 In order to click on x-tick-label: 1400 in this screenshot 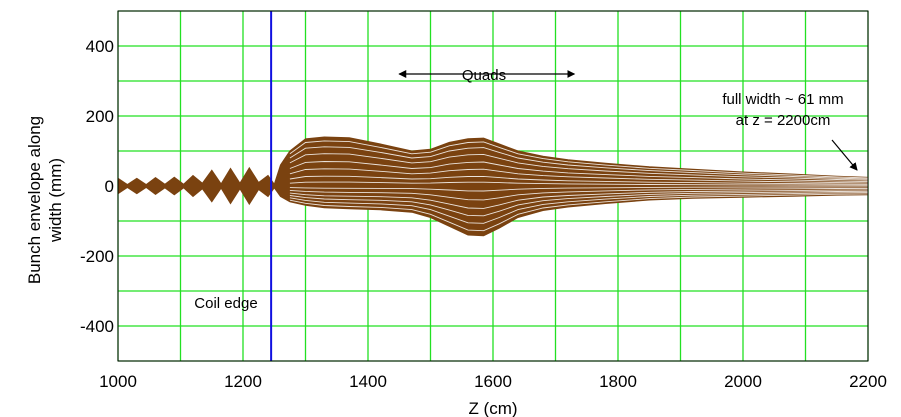, I will do `click(368, 381)`.